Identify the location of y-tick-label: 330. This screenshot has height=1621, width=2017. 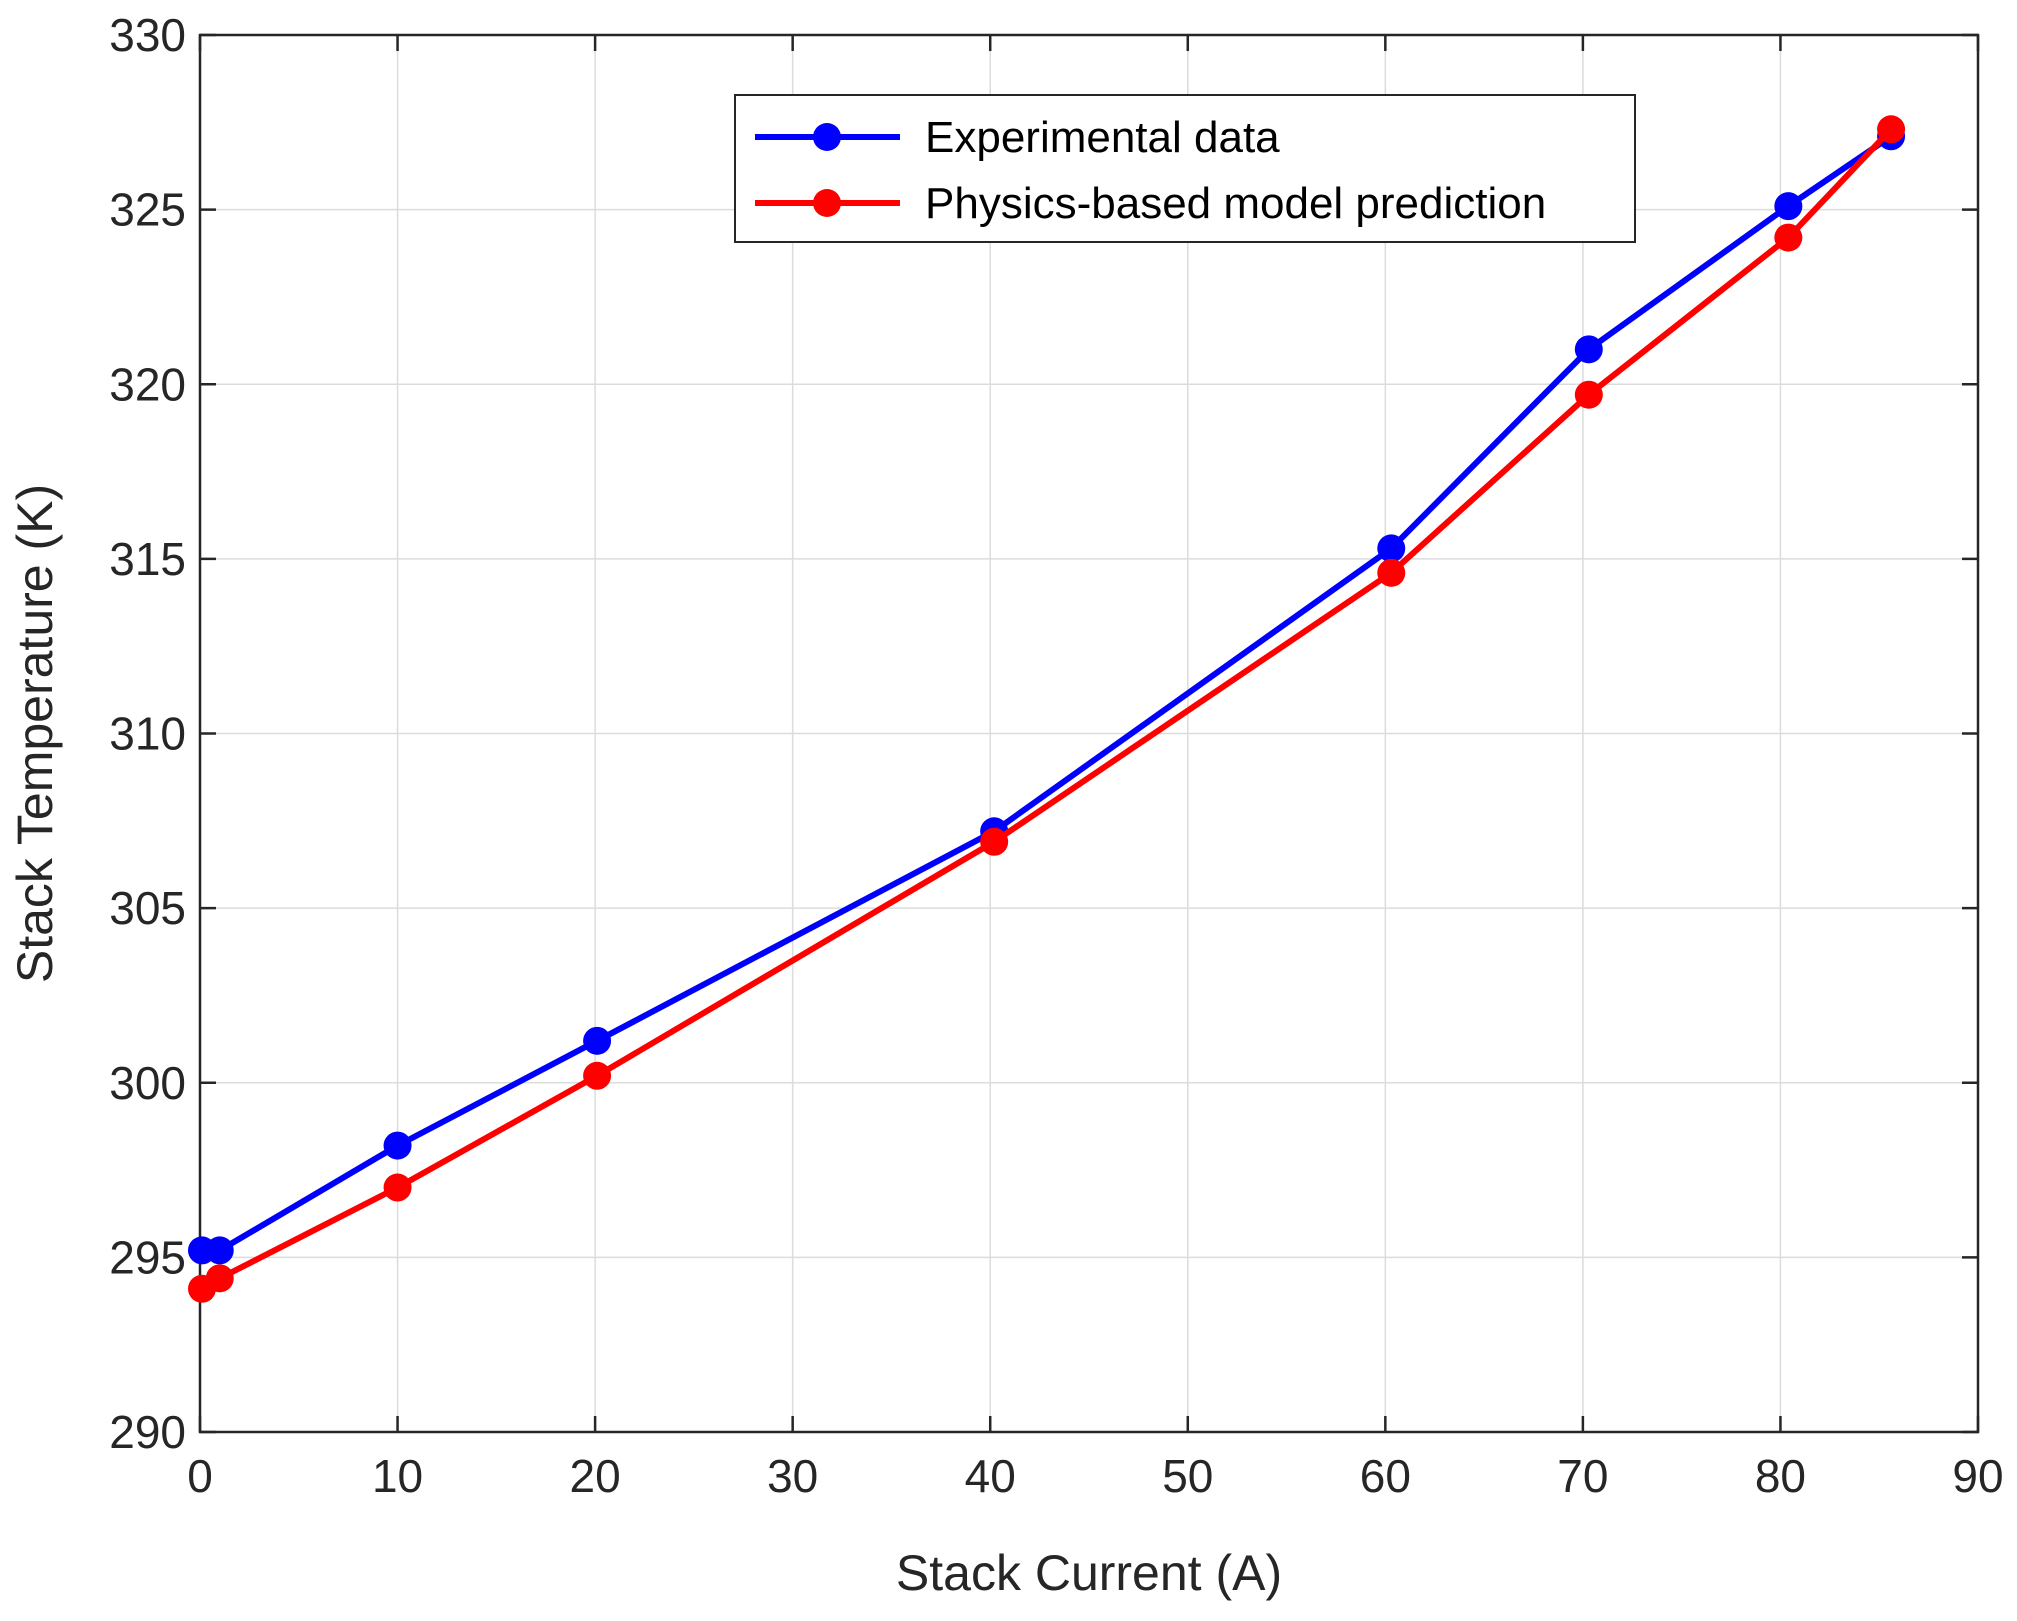
(147, 35).